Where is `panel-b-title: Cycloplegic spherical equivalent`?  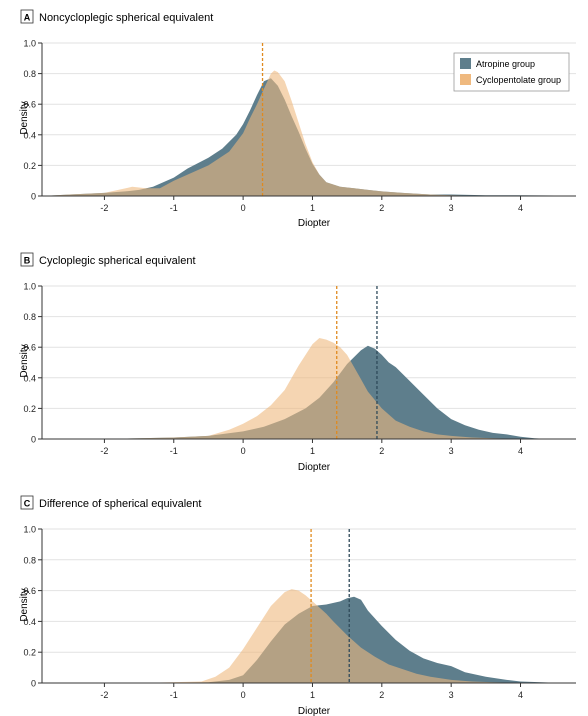
panel-b-title: Cycloplegic spherical equivalent is located at coordinates (117, 261).